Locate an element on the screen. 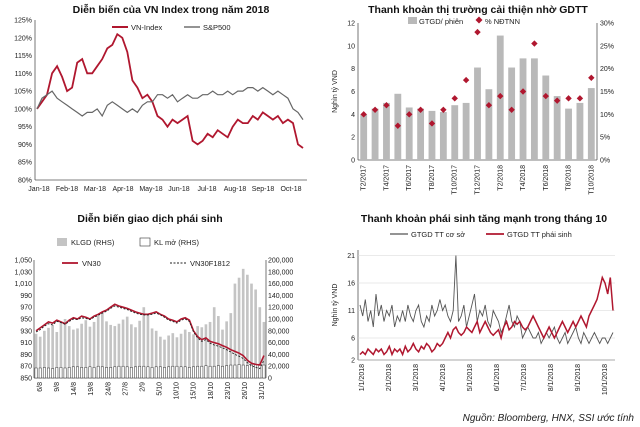 Image resolution: width=640 pixels, height=427 pixels. chart2-x-tick-label: T10/2017 is located at coordinates (455, 180).